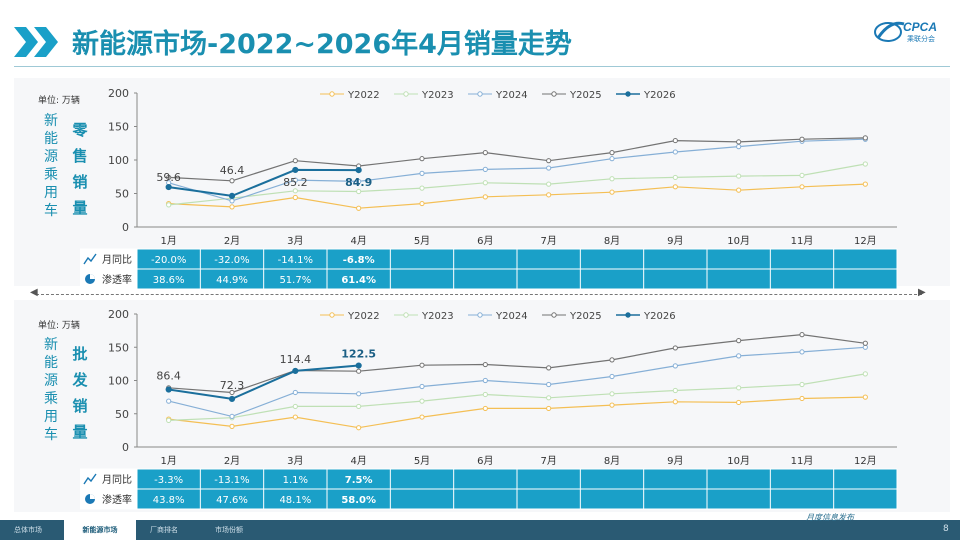 The image size is (960, 540). What do you see at coordinates (59, 326) in the screenshot?
I see `unit-label-wholesale: 单位: 万辆` at bounding box center [59, 326].